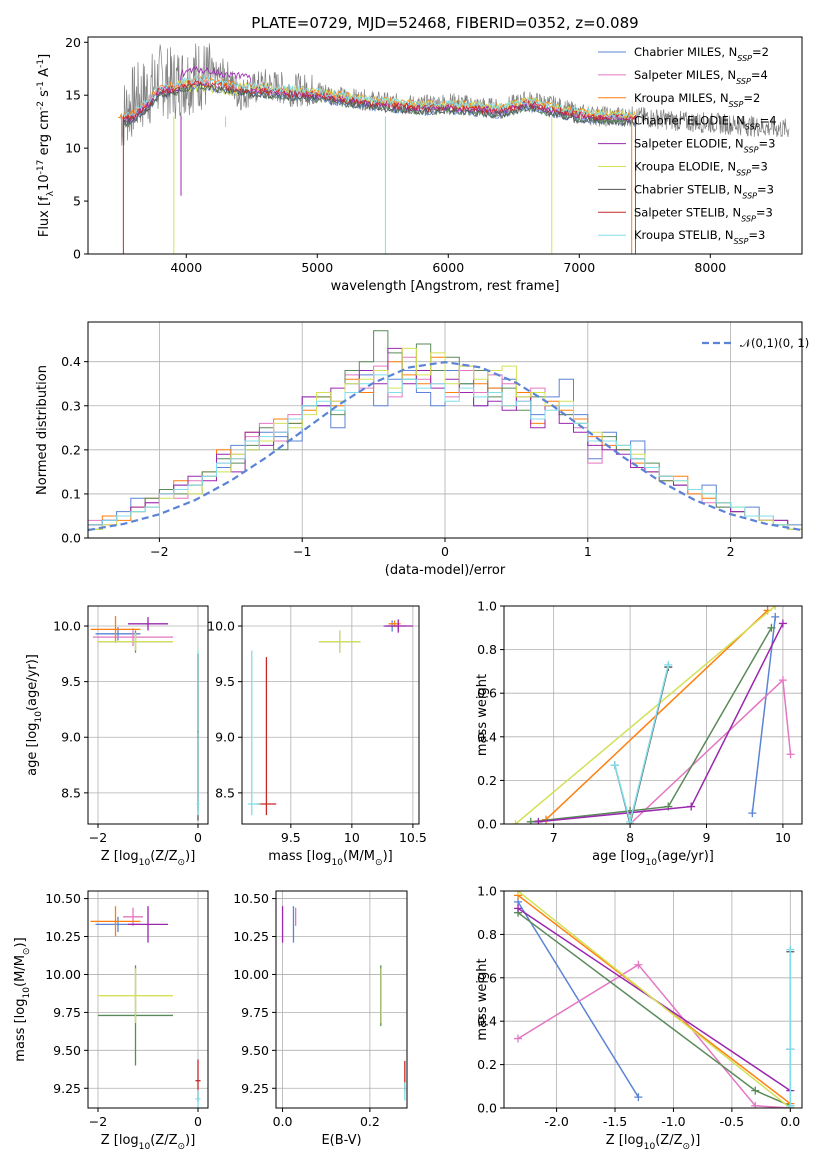 This screenshot has height=1170, width=819. What do you see at coordinates (699, 237) in the screenshot?
I see `legend-label: Kroupa STELIB, NSSP=3` at bounding box center [699, 237].